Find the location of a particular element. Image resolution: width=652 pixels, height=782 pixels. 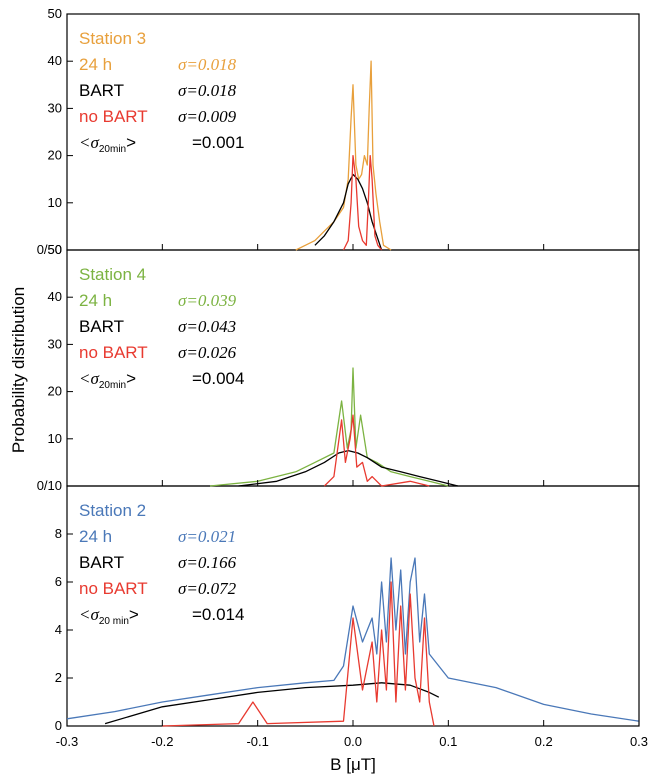

sigma-bart: σ=0.043 is located at coordinates (207, 326).